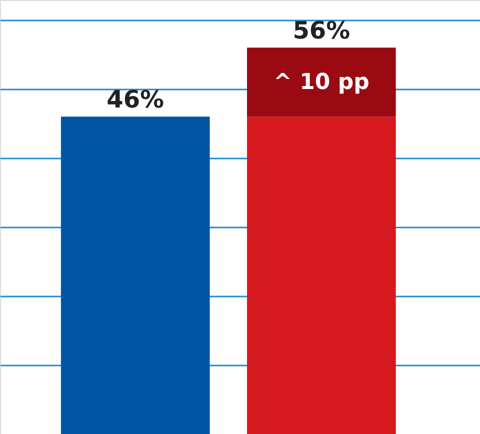 The width and height of the screenshot is (480, 434). What do you see at coordinates (321, 30) in the screenshot?
I see `total-label: 56%` at bounding box center [321, 30].